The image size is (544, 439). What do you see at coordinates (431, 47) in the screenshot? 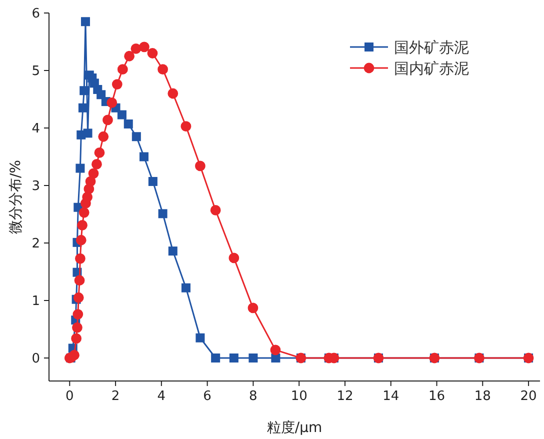
I see `legend-label: 国外矿赤泥` at bounding box center [431, 47].